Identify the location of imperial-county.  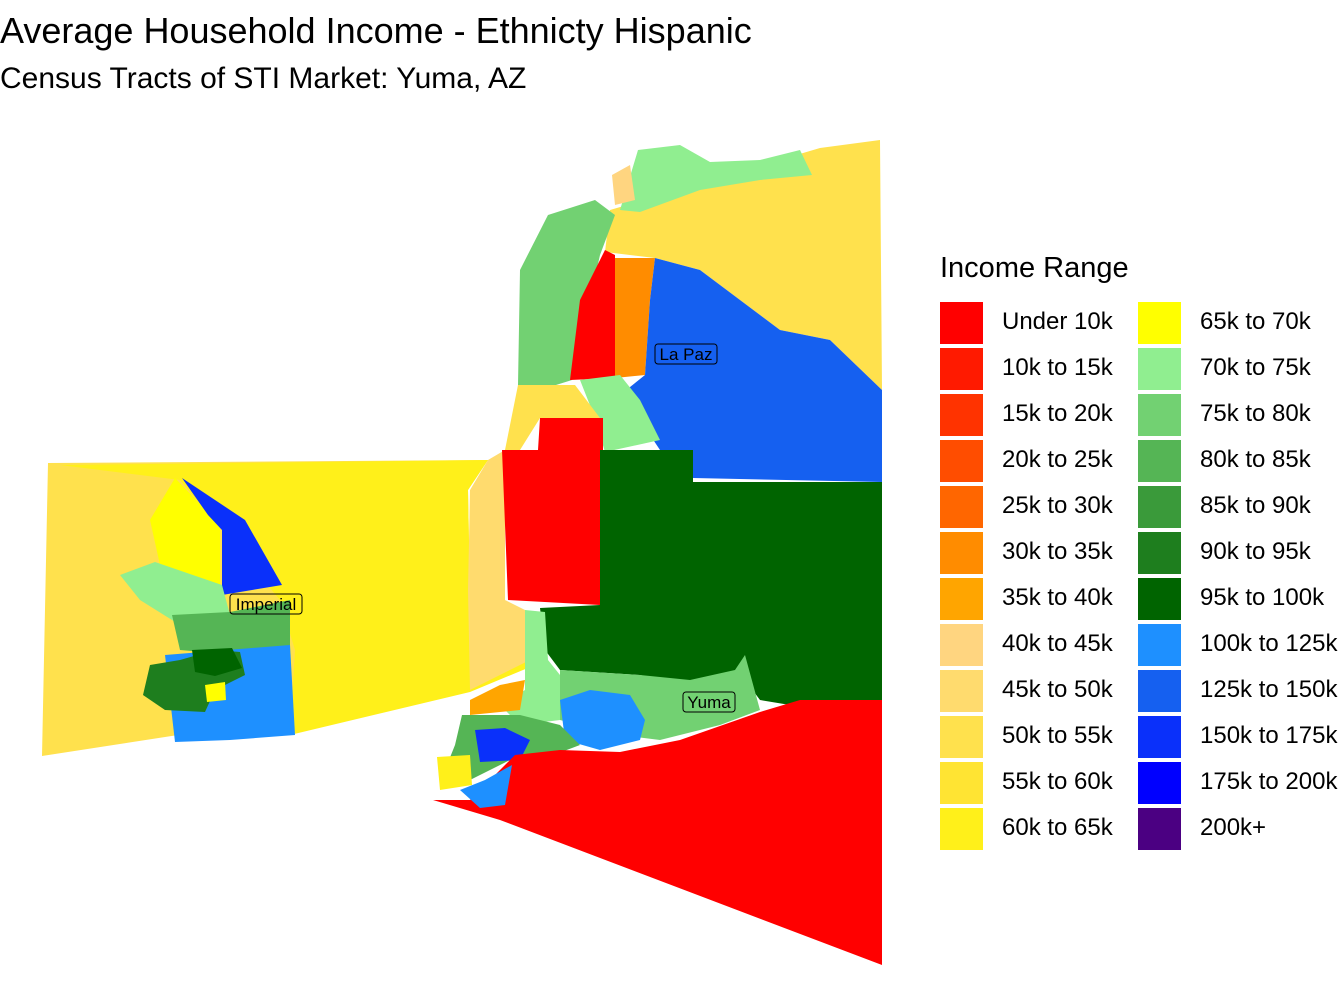
(288, 608).